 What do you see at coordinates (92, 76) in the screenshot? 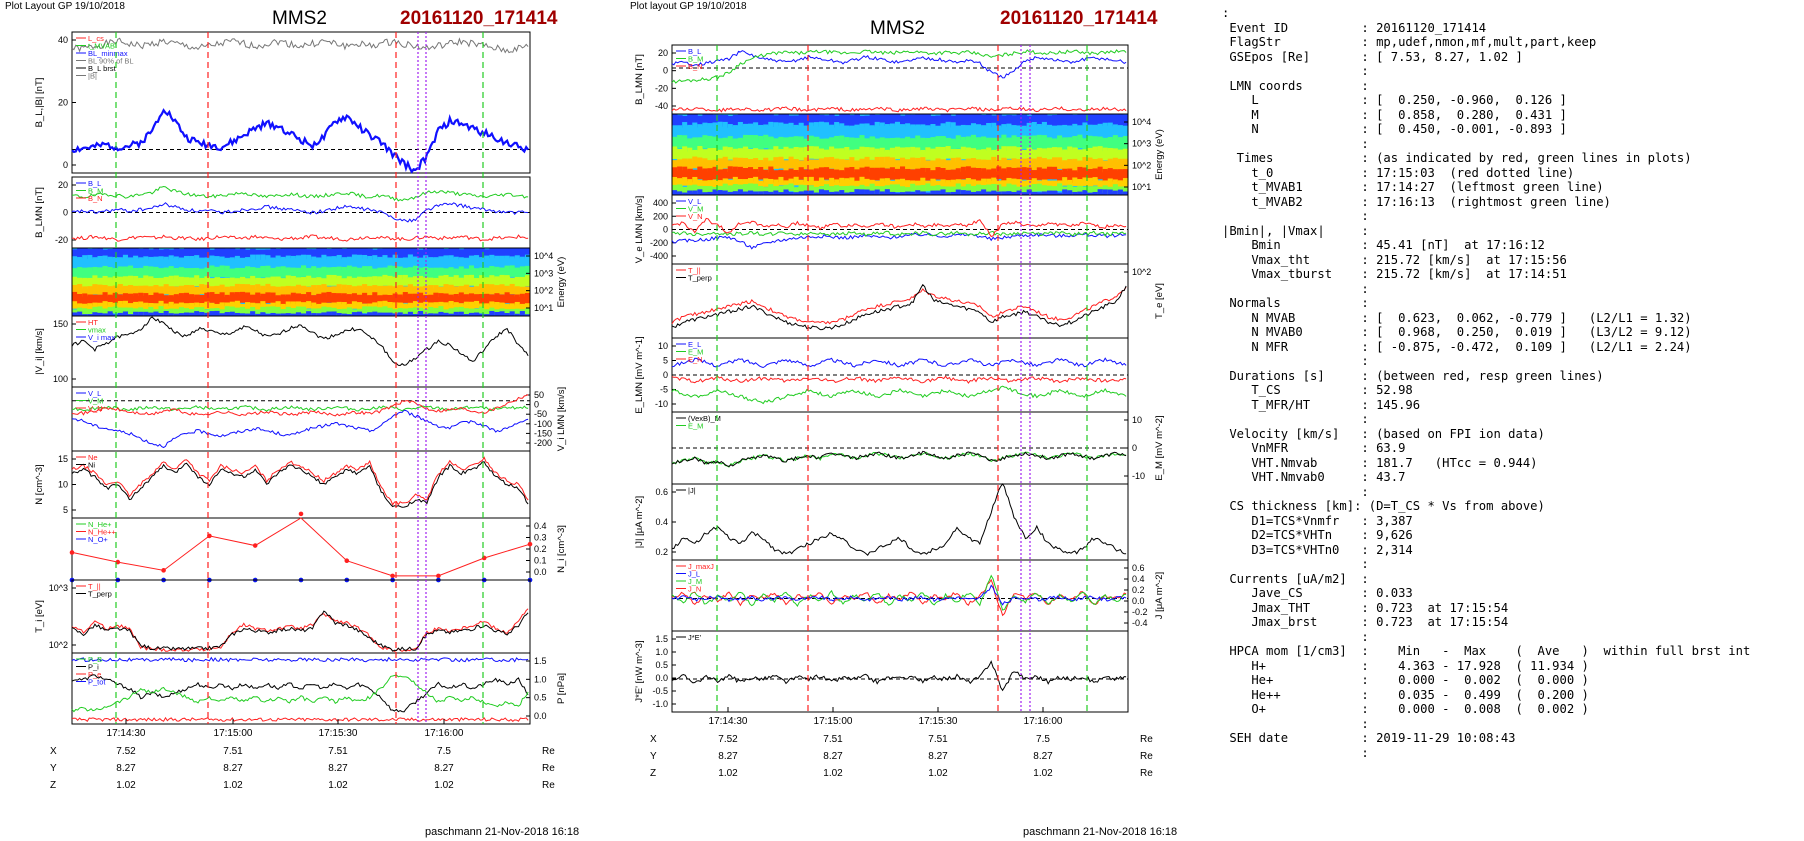
I see `legend-entry: |B|` at bounding box center [92, 76].